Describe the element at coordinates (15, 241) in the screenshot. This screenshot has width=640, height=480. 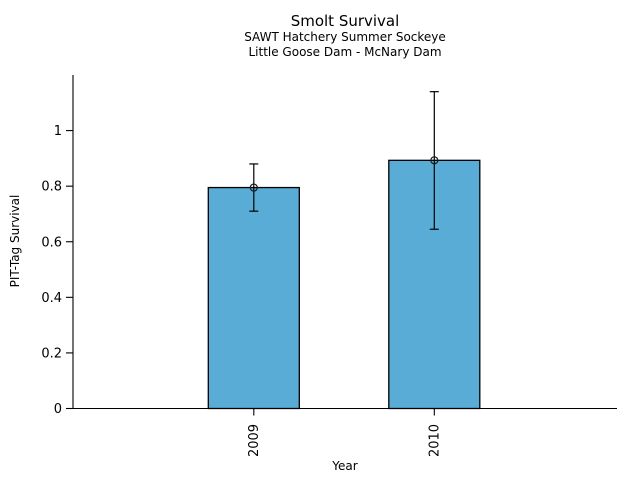
I see `y-axis-label: PIT-Tag Survival` at that location.